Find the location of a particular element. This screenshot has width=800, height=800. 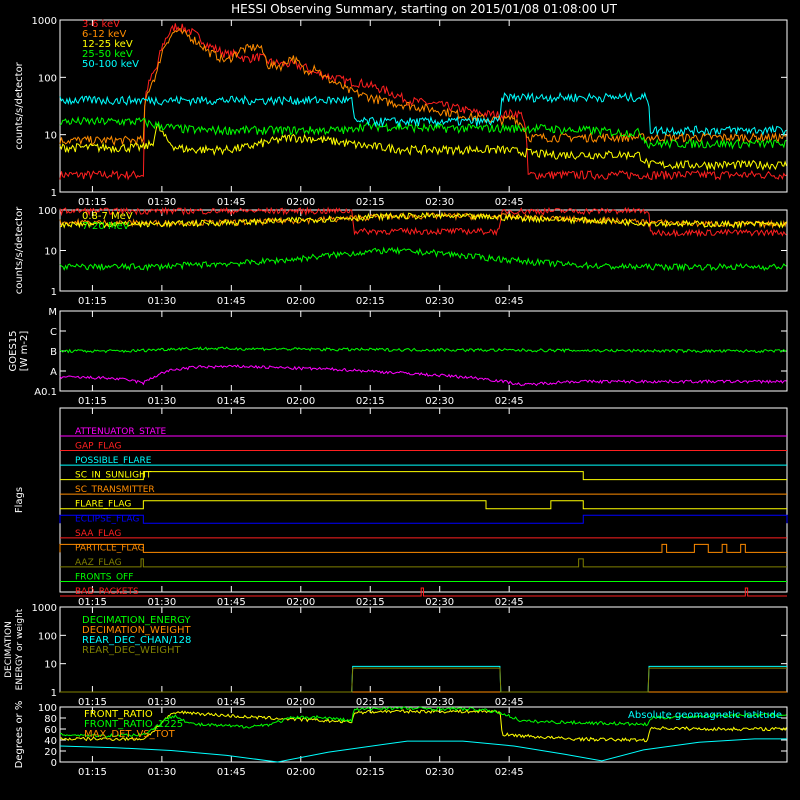

legend-entry: DECIMATION_WEIGHT is located at coordinates (136, 630).